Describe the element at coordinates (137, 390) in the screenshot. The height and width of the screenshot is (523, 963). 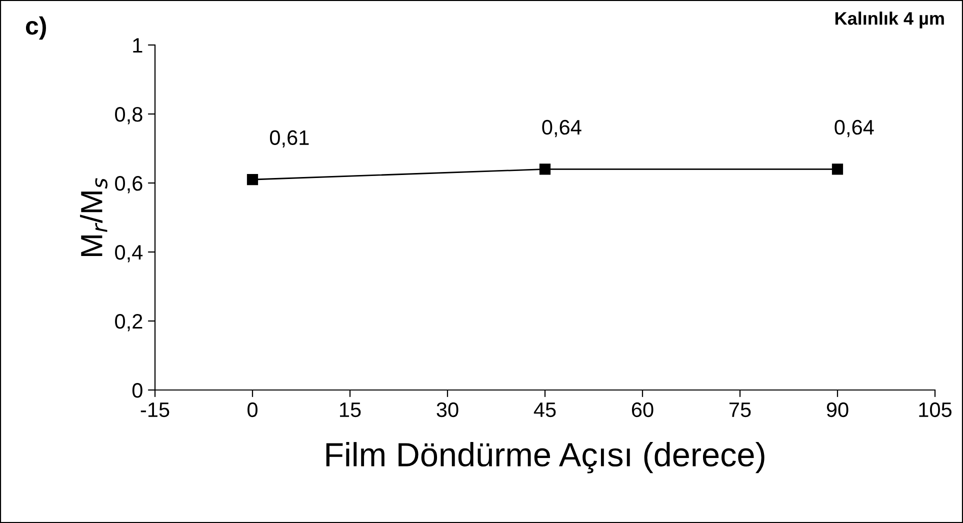
I see `y-tick-label: 0` at that location.